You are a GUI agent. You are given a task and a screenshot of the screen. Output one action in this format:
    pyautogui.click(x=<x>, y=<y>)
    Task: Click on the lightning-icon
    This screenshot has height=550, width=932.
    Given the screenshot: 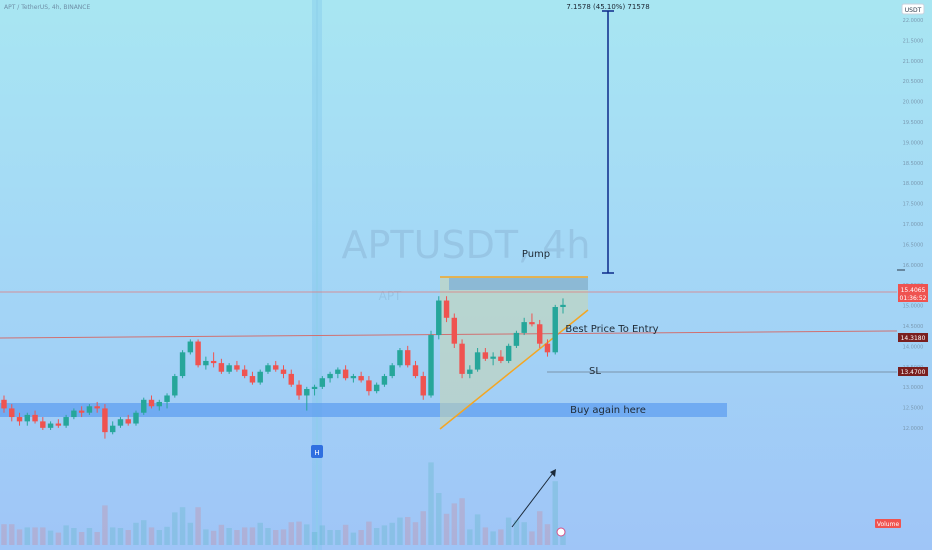 What is the action you would take?
    pyautogui.click(x=561, y=532)
    